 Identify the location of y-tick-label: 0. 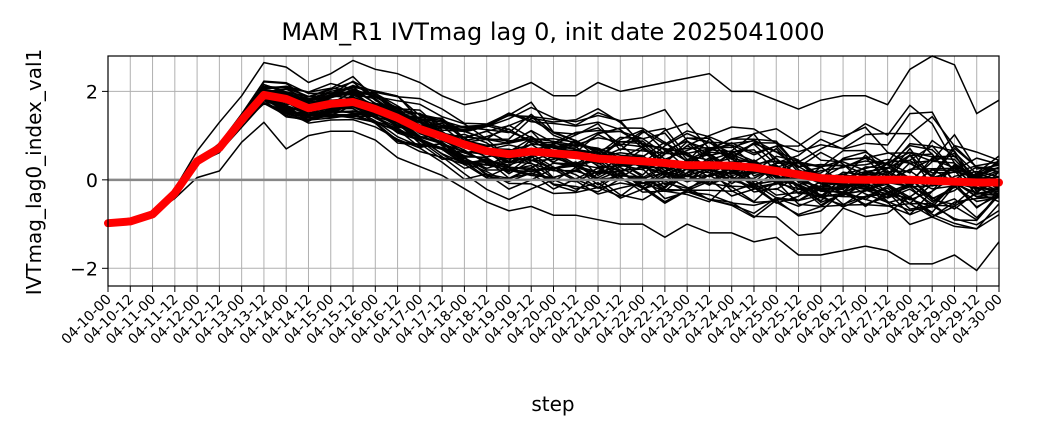
(92, 181).